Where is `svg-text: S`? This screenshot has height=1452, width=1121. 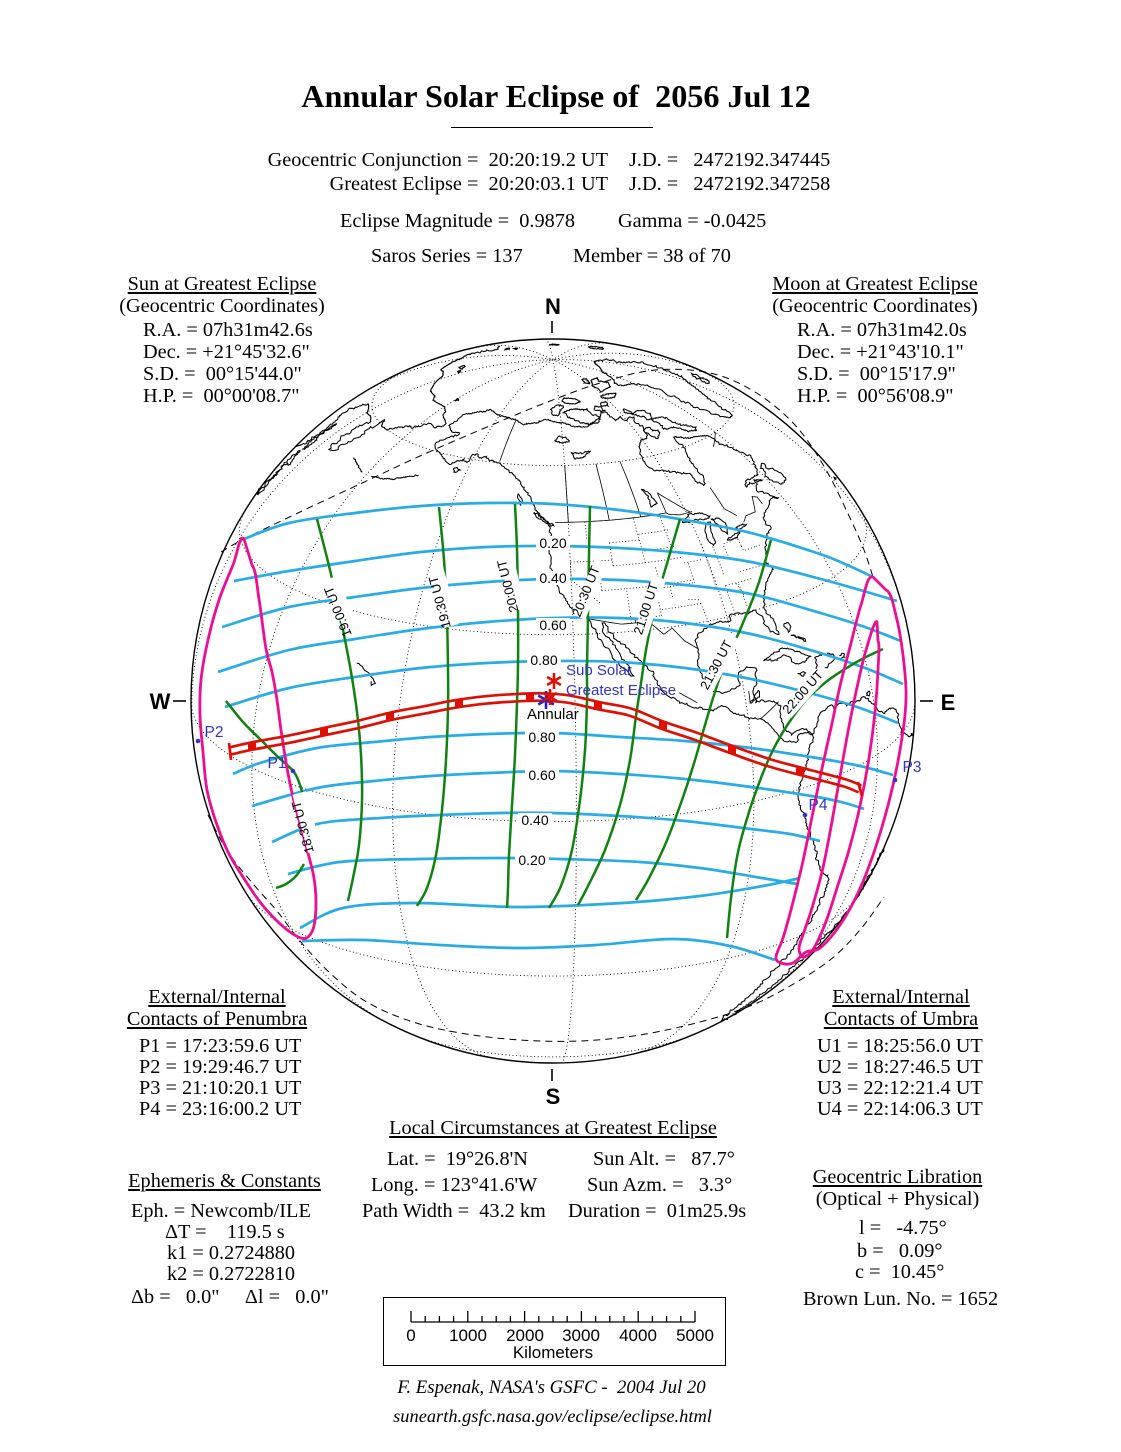 svg-text: S is located at coordinates (553, 1096).